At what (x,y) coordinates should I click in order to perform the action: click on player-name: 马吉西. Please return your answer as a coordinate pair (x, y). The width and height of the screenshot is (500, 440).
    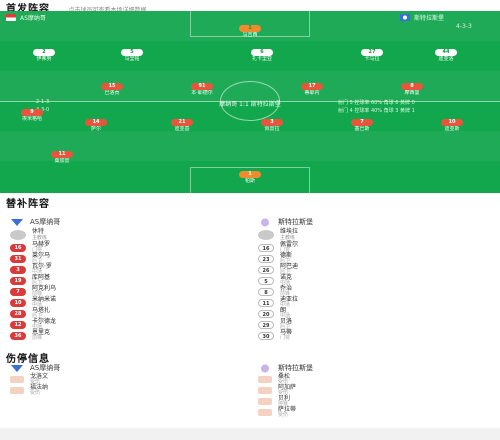
    Looking at the image, I should click on (250, 35).